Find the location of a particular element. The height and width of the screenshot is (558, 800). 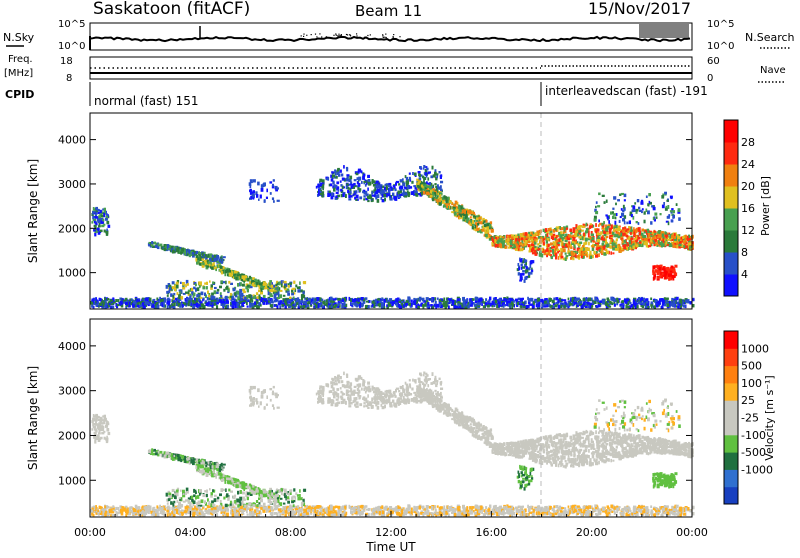

nsky-right-tick-top: 10^5 is located at coordinates (720, 24).